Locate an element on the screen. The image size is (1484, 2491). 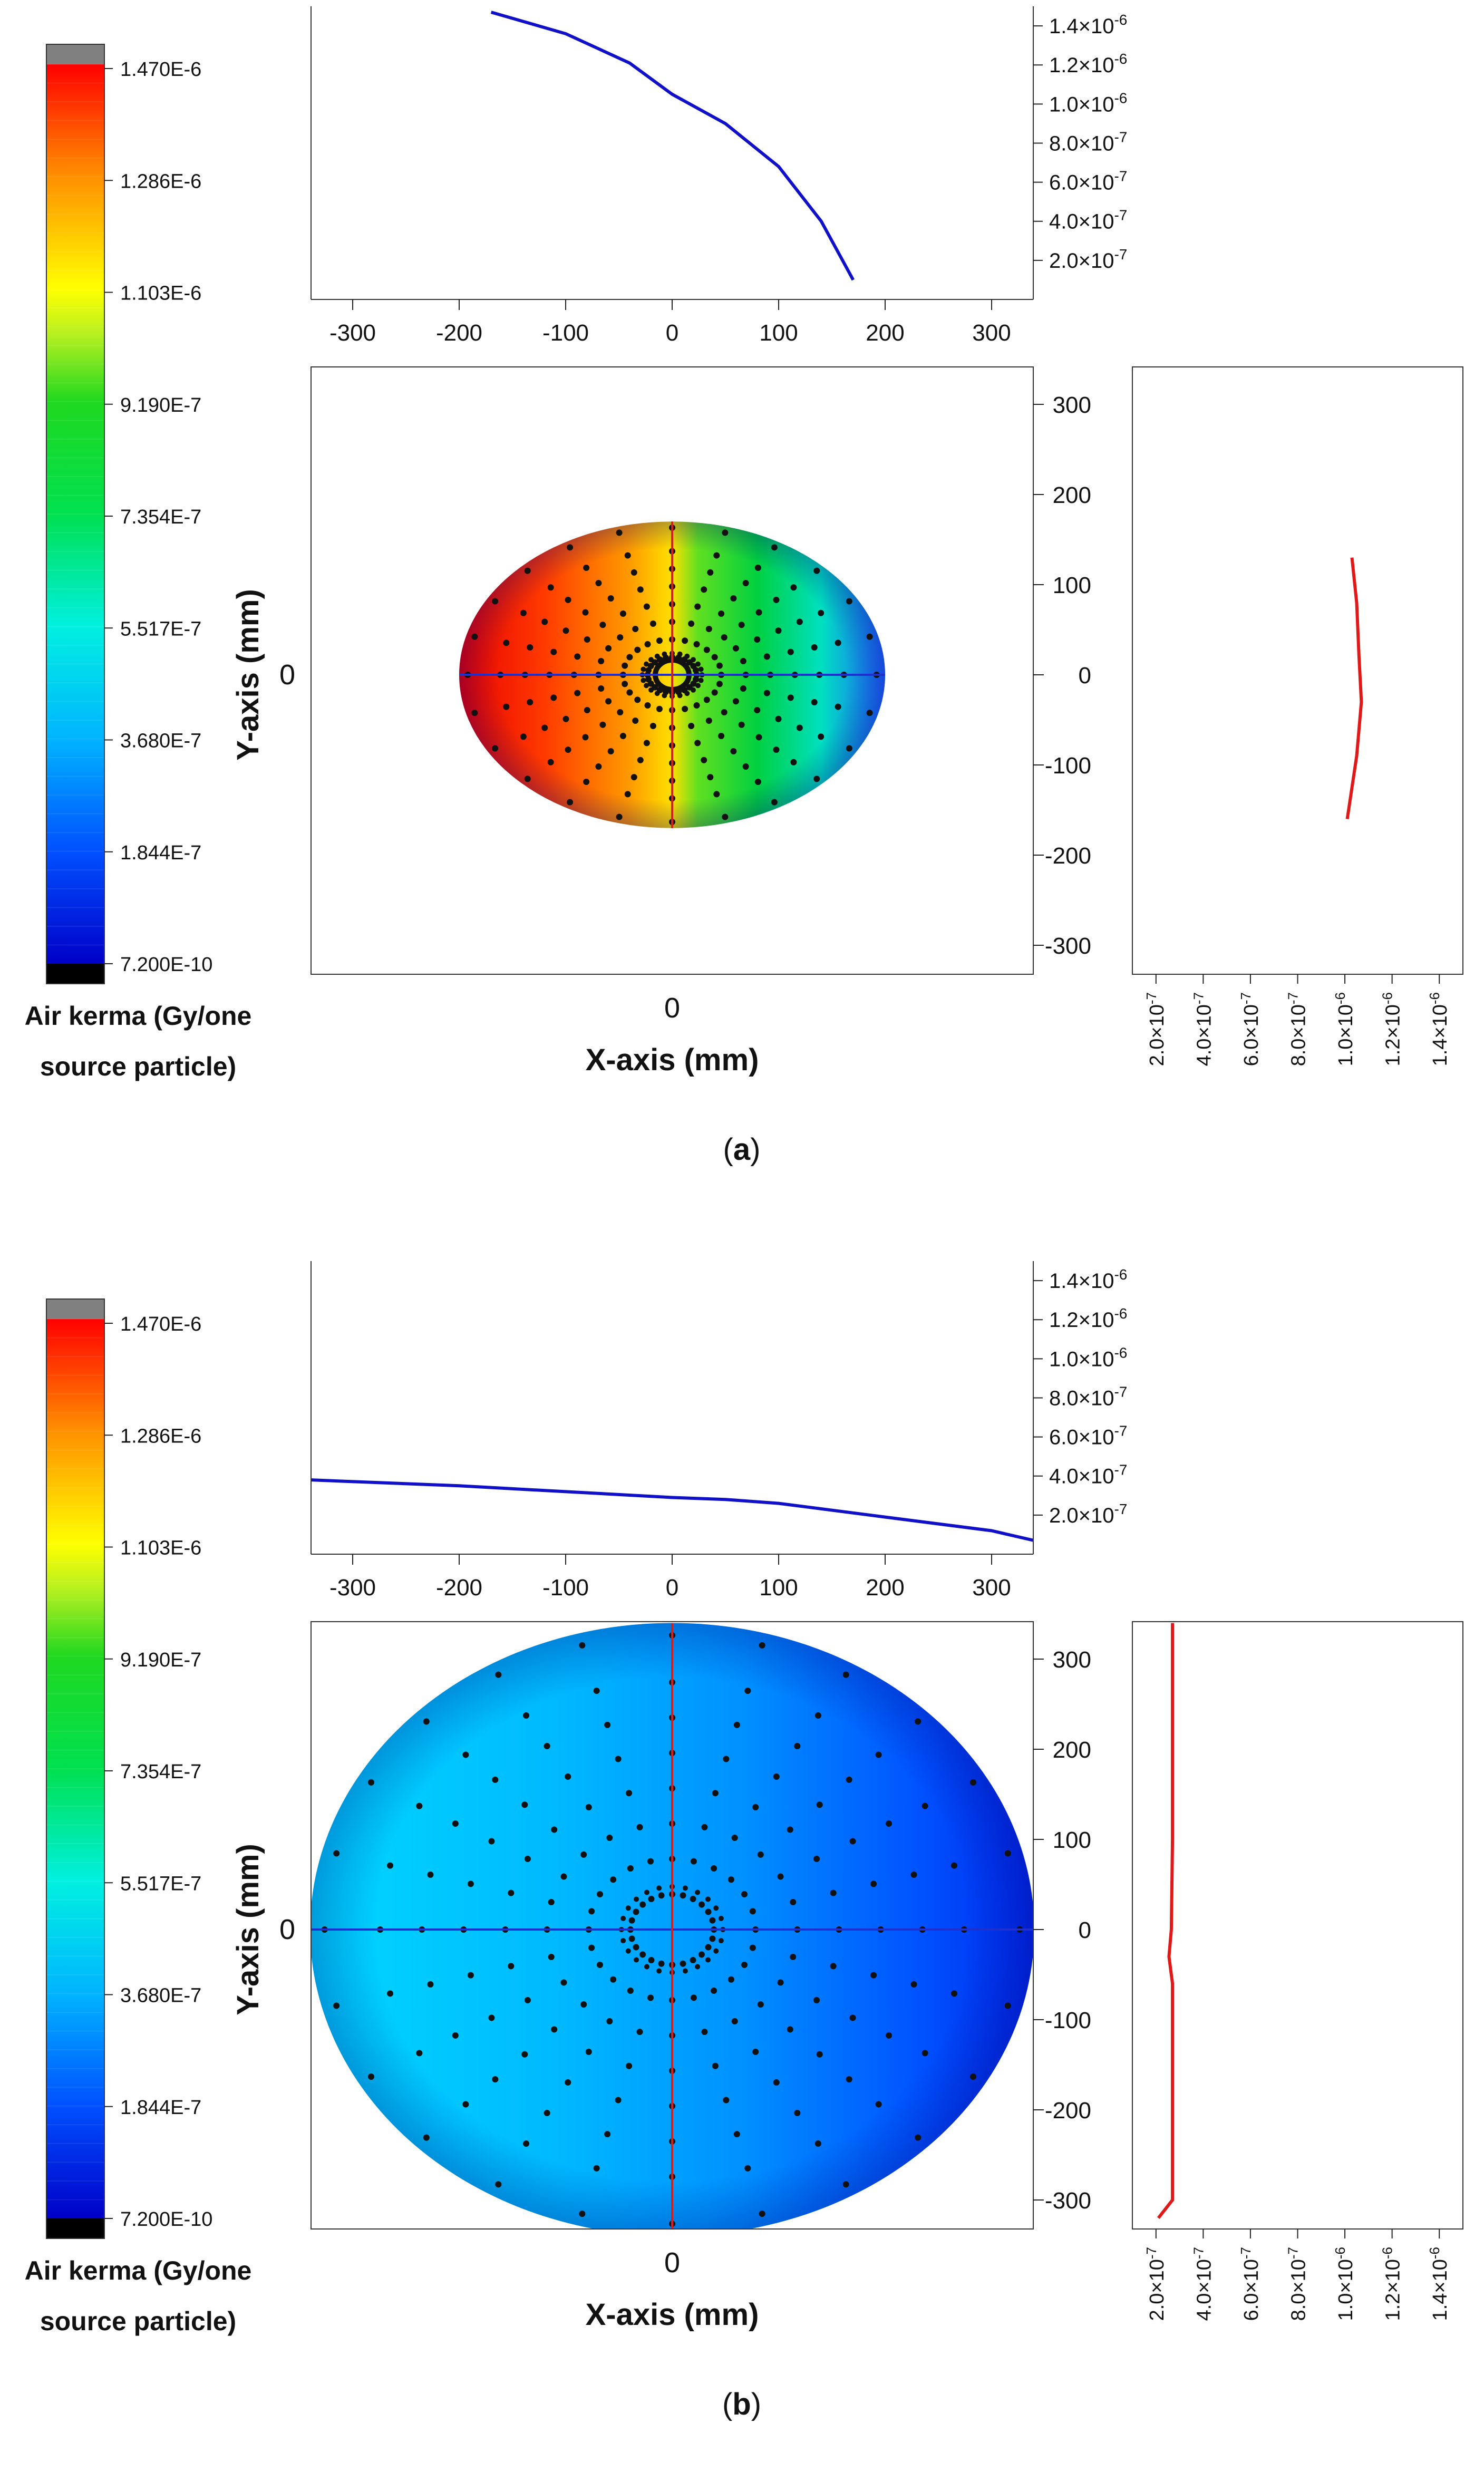
top-profile-x-tick-label: -200 is located at coordinates (459, 1588).